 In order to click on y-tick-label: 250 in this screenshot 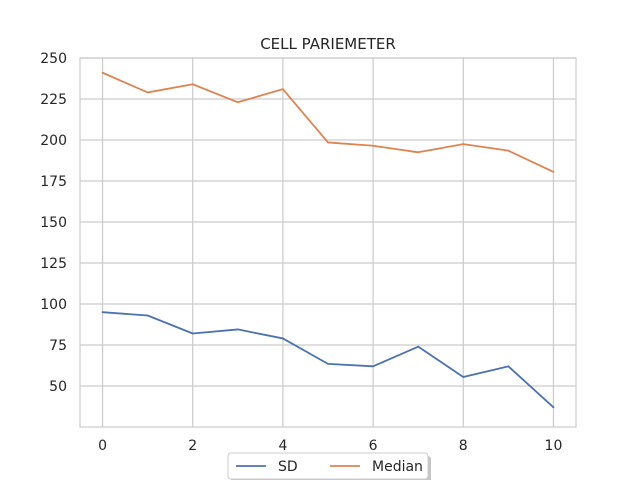, I will do `click(53, 59)`.